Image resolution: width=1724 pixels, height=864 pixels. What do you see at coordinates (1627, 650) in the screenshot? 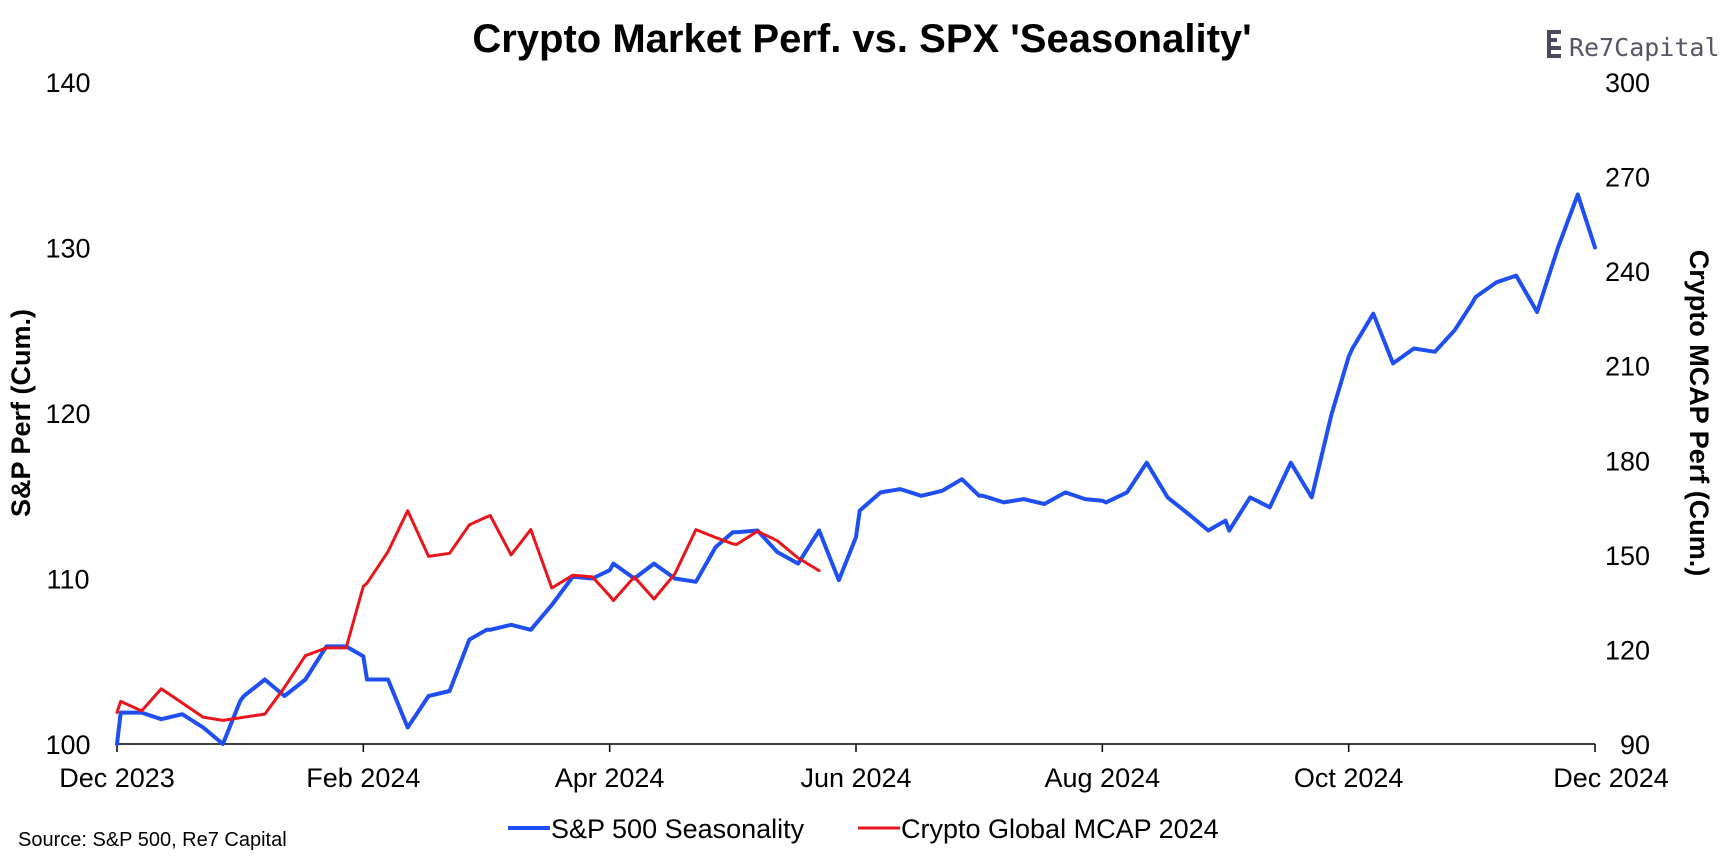
I see `y2-tick-label: 120` at bounding box center [1627, 650].